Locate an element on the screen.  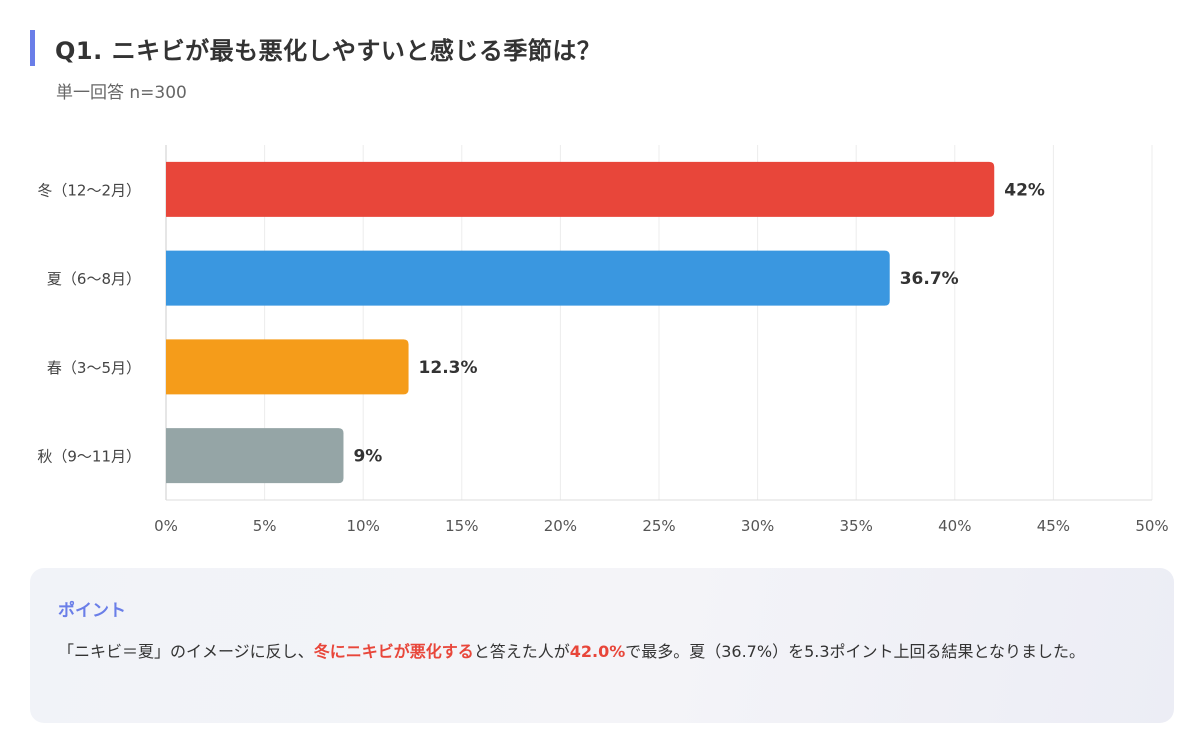
x-tick-label: 10% is located at coordinates (363, 526).